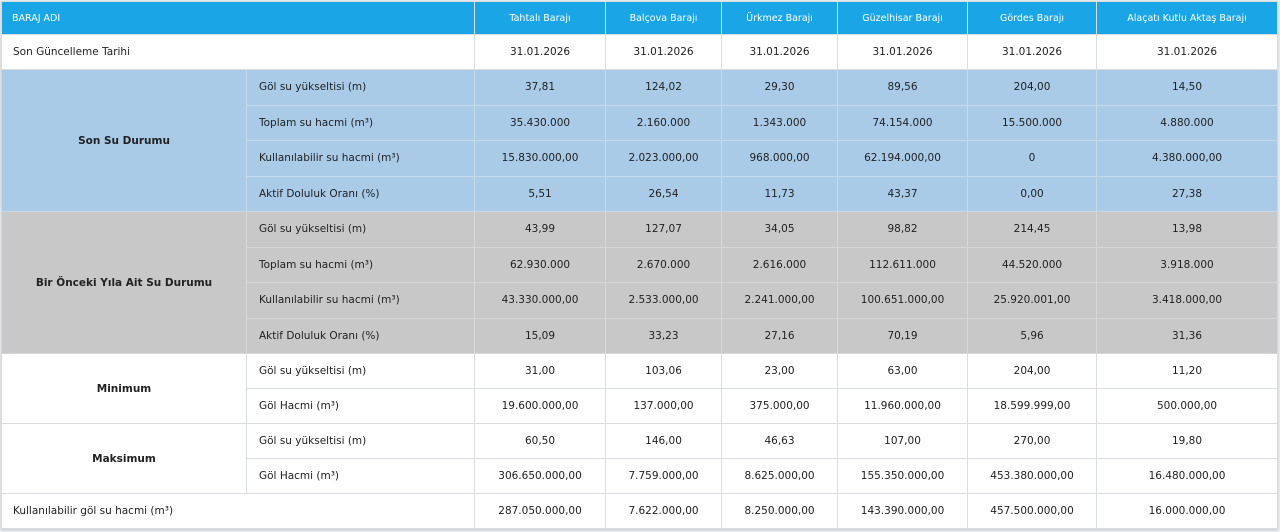 This screenshot has height=532, width=1280. Describe the element at coordinates (780, 87) in the screenshot. I see `table-cell: 29,30` at that location.